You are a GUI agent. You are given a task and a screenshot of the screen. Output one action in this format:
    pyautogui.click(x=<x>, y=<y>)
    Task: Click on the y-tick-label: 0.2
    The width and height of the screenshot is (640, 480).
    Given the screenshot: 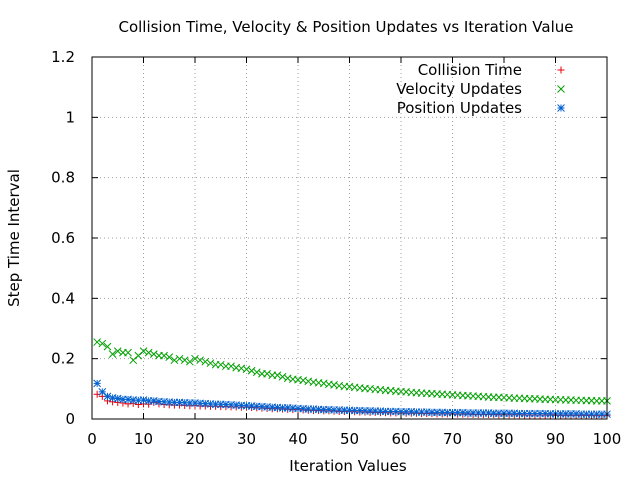 What is the action you would take?
    pyautogui.click(x=63, y=359)
    